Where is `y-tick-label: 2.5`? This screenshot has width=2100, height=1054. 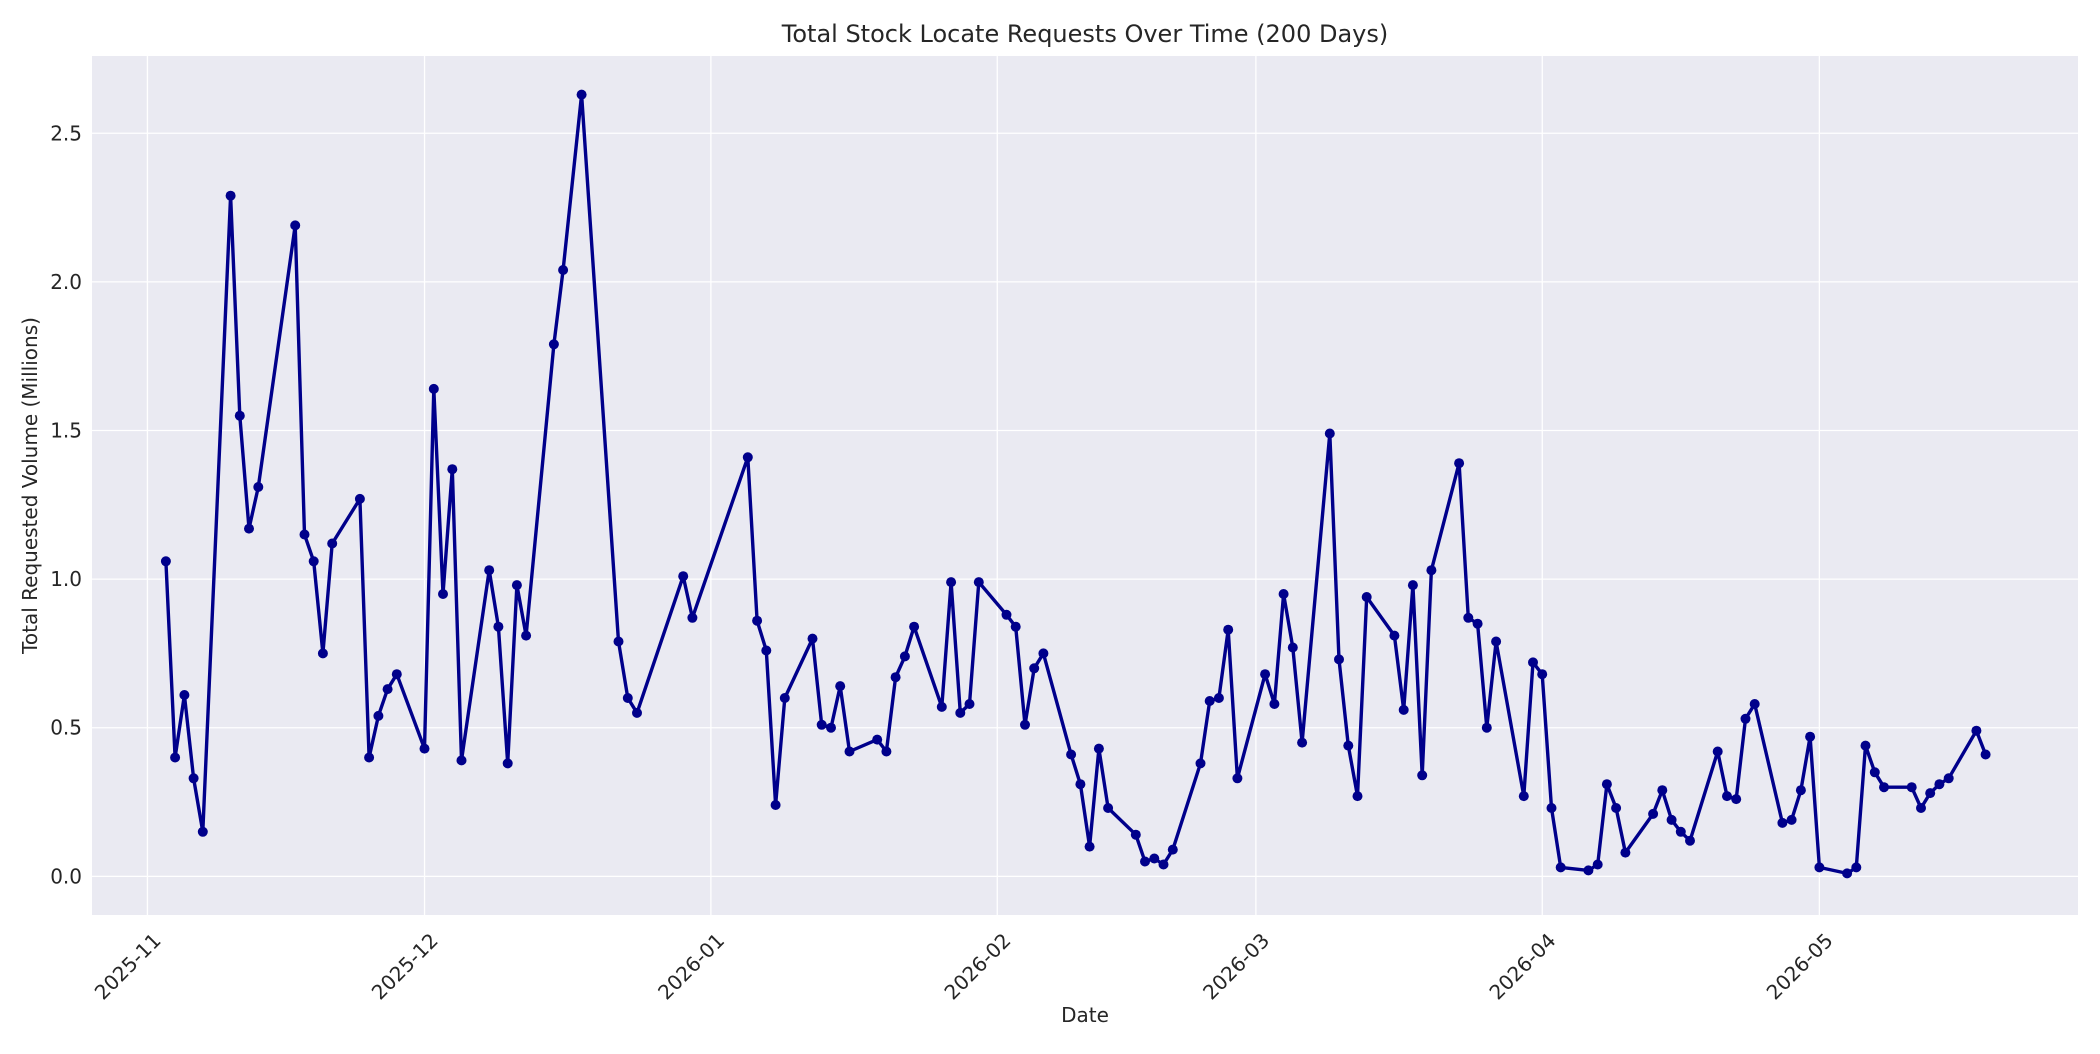
y-tick-label: 2.5 is located at coordinates (66, 133).